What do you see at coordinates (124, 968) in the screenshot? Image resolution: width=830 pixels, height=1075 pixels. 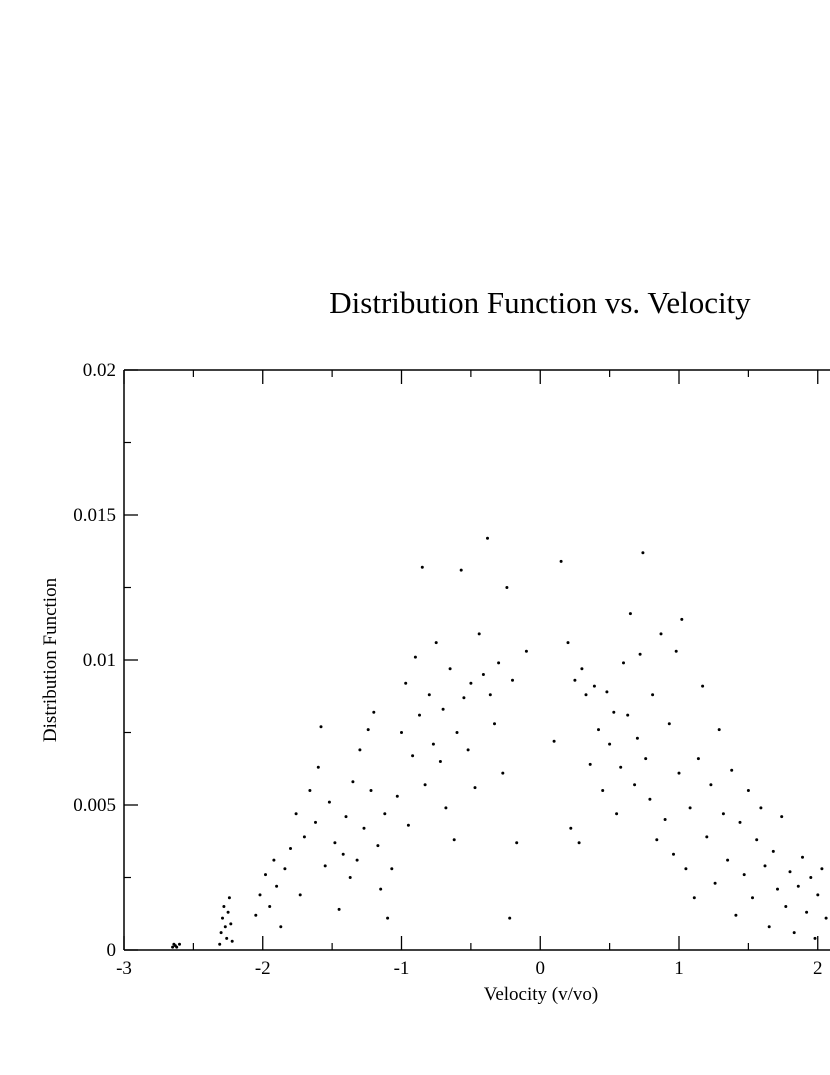 I see `x-tick-label: -3` at bounding box center [124, 968].